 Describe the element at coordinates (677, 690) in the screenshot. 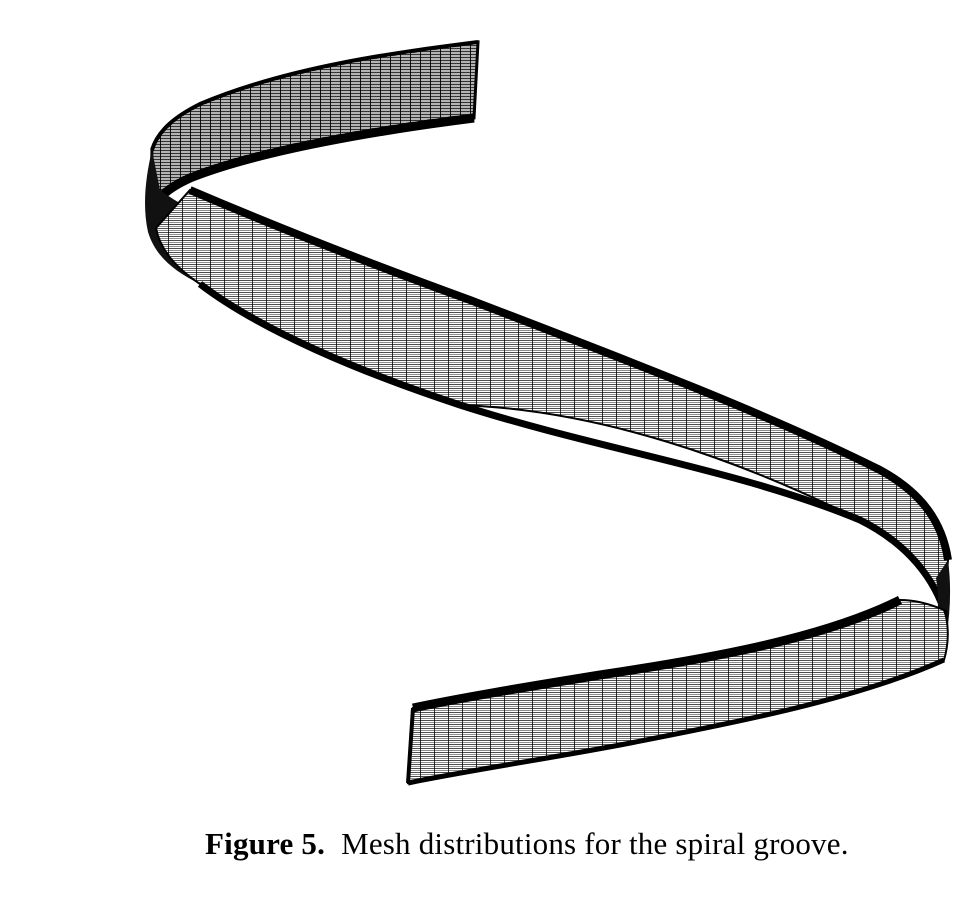

I see `mesh-band-bottom` at that location.